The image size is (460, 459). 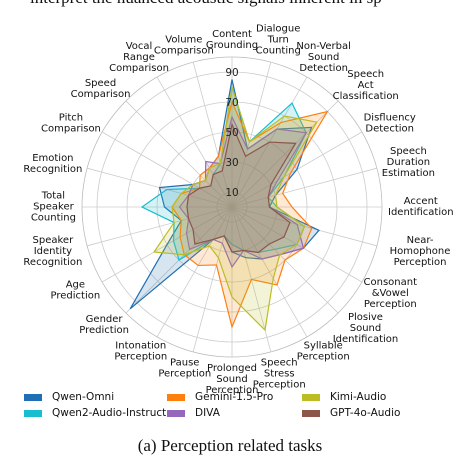 What do you see at coordinates (53, 207) in the screenshot?
I see `axis-label: Total Speaker Counting` at bounding box center [53, 207].